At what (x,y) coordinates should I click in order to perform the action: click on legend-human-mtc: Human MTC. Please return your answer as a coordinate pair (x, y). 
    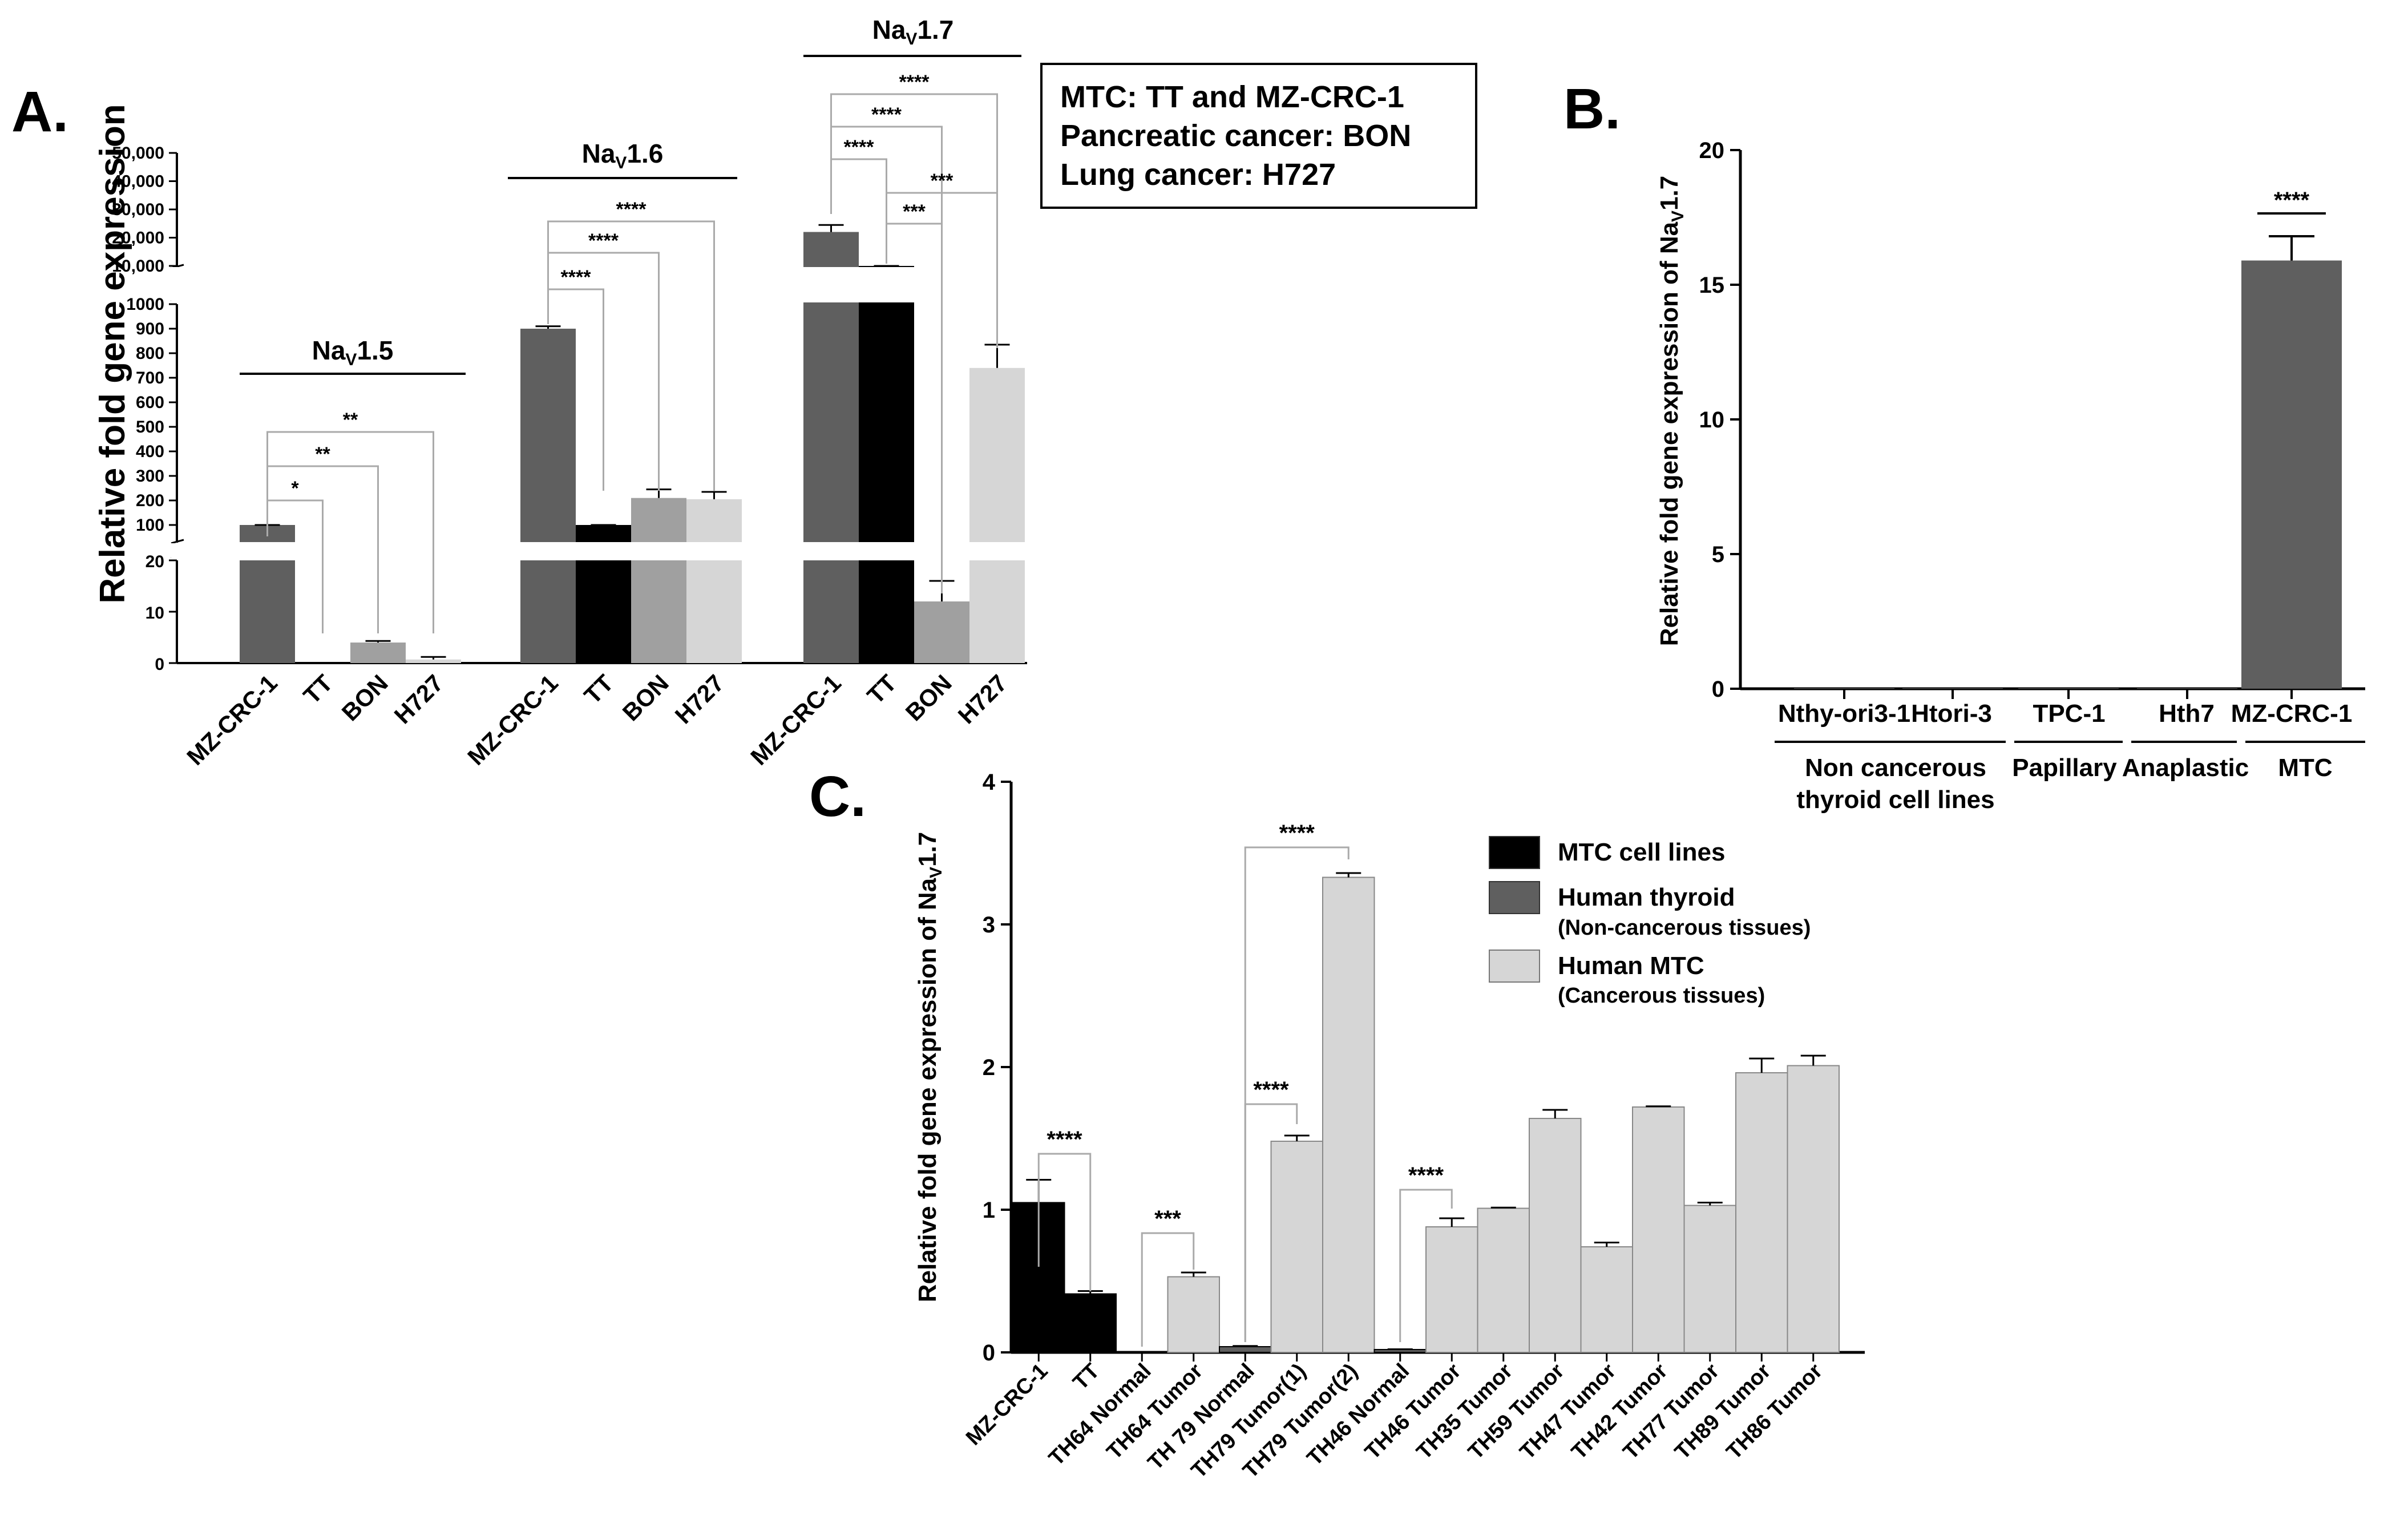
    Looking at the image, I should click on (1631, 966).